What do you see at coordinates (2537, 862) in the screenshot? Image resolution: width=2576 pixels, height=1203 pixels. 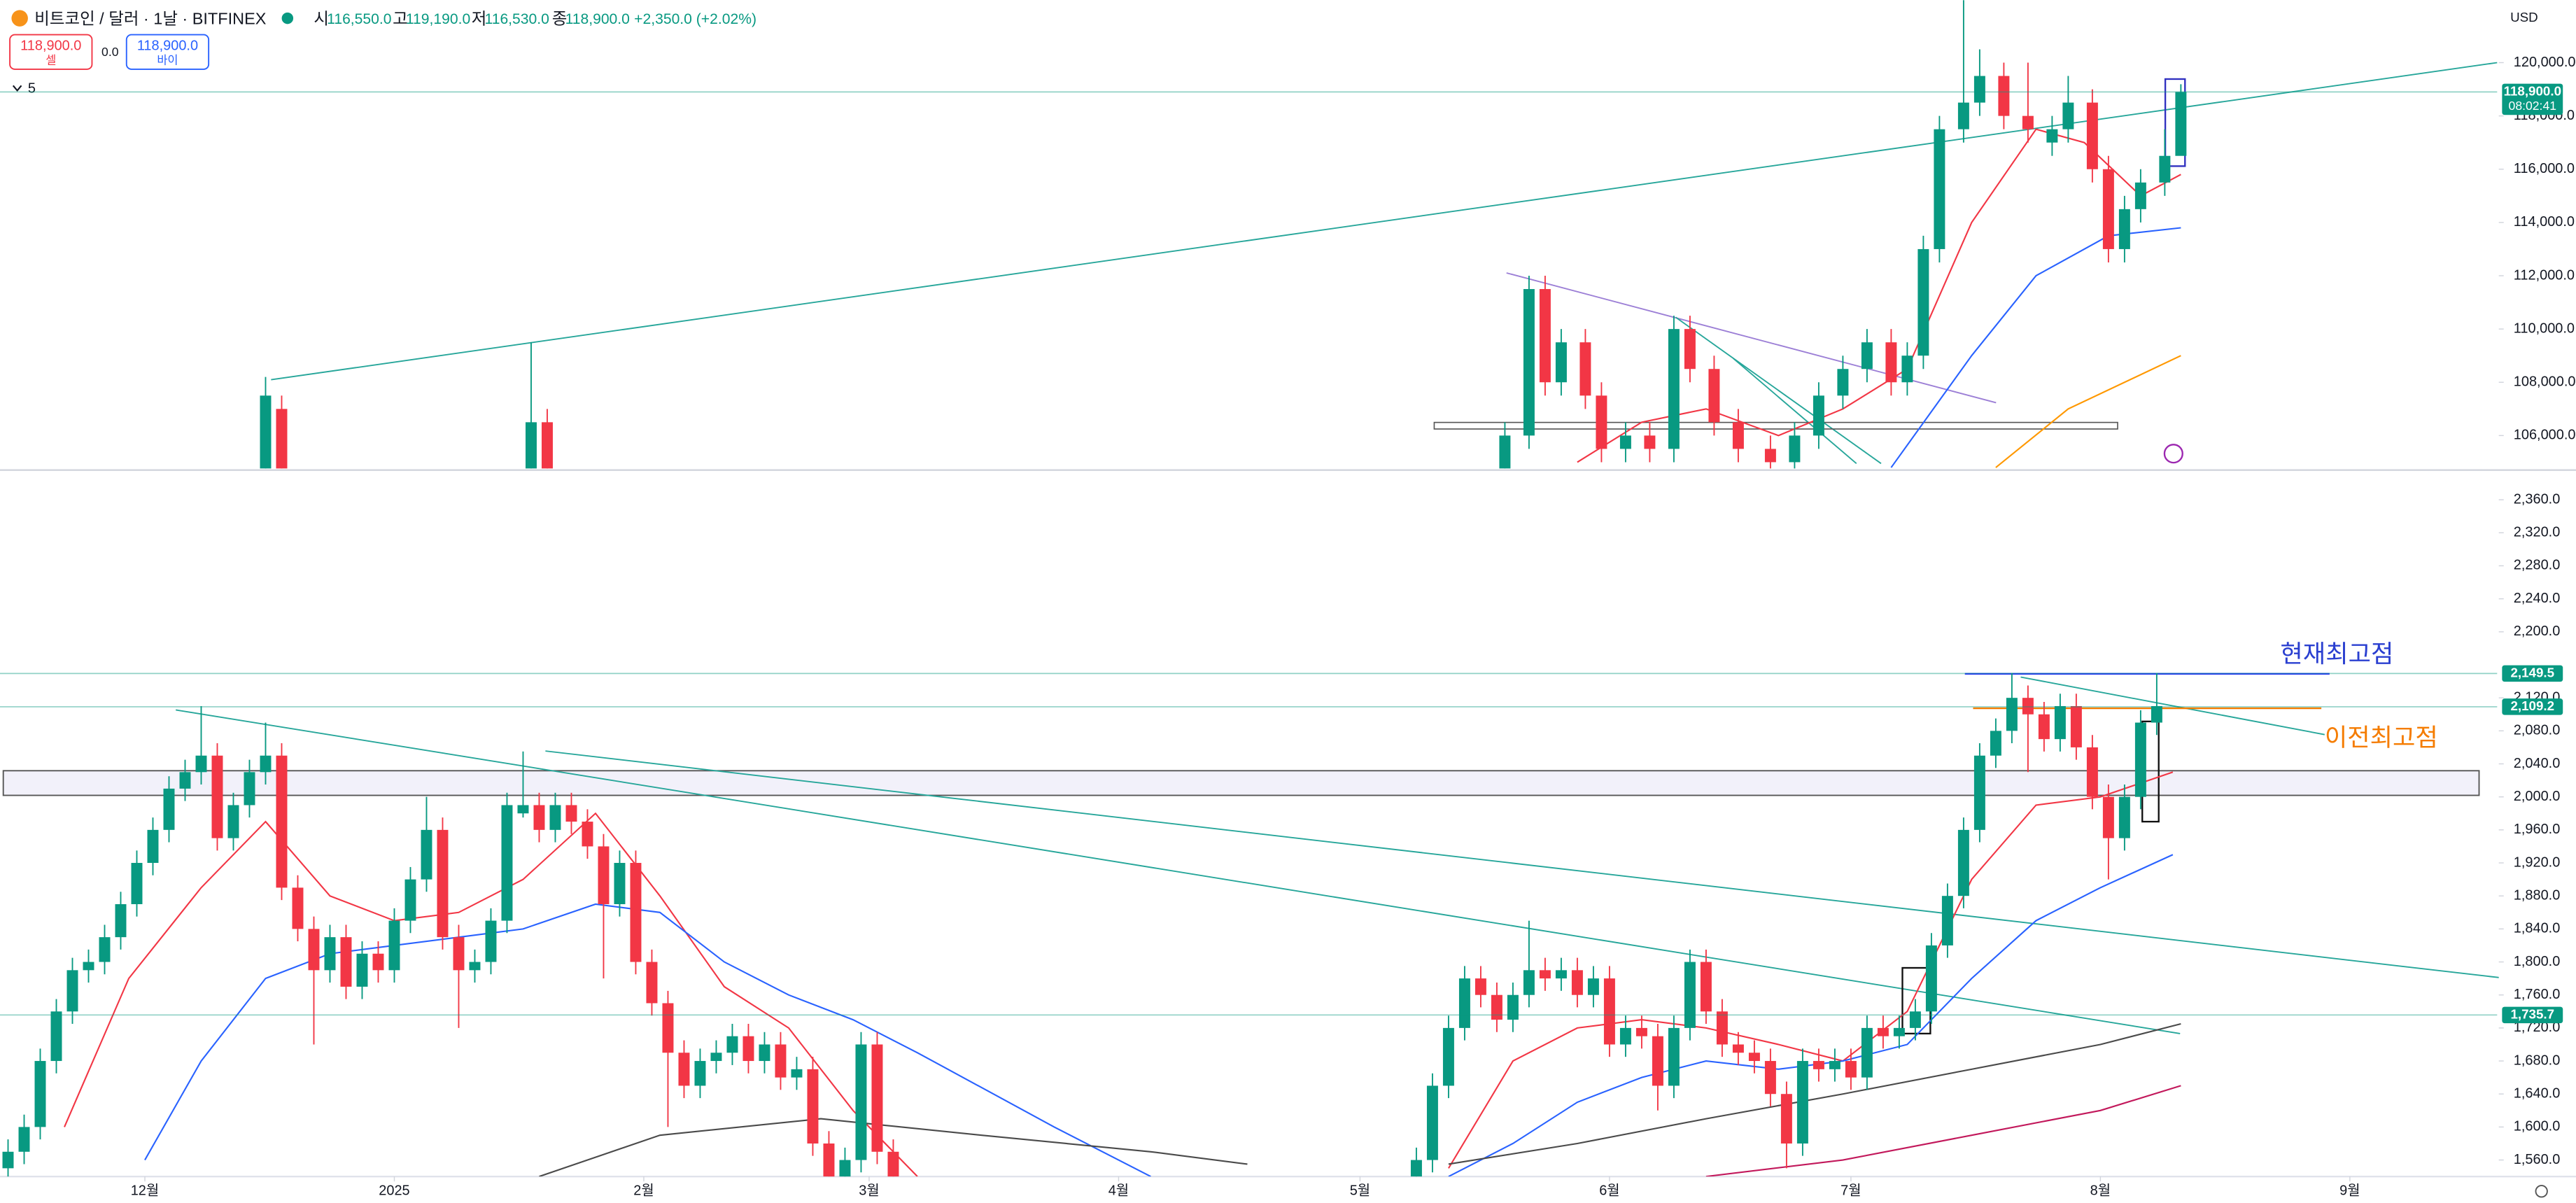 I see `y-tick-label: 1,920.0` at bounding box center [2537, 862].